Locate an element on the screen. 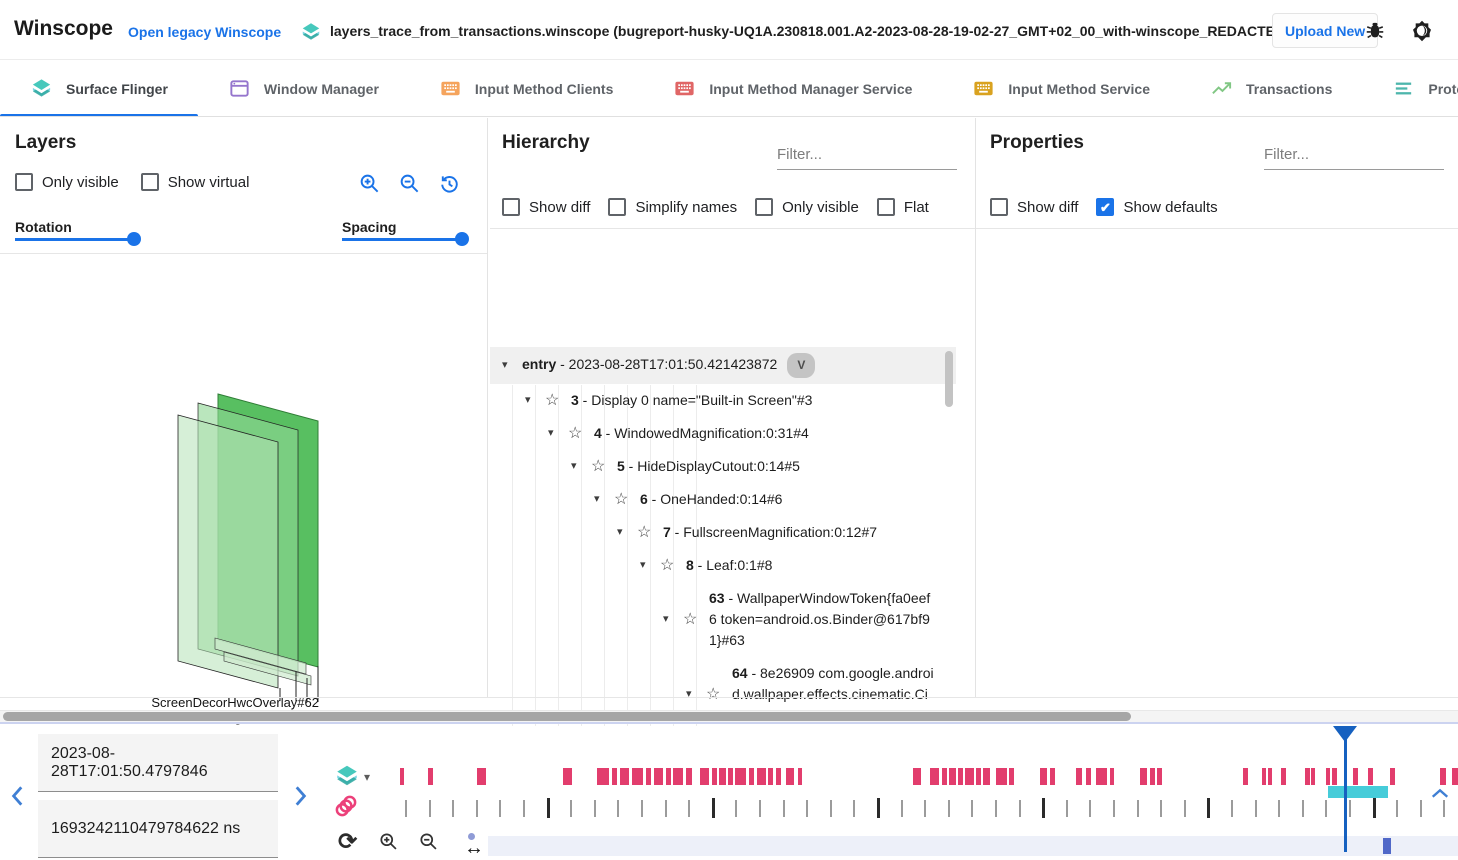 The width and height of the screenshot is (1458, 860). previous-entry-chevron-icon is located at coordinates (18, 796).